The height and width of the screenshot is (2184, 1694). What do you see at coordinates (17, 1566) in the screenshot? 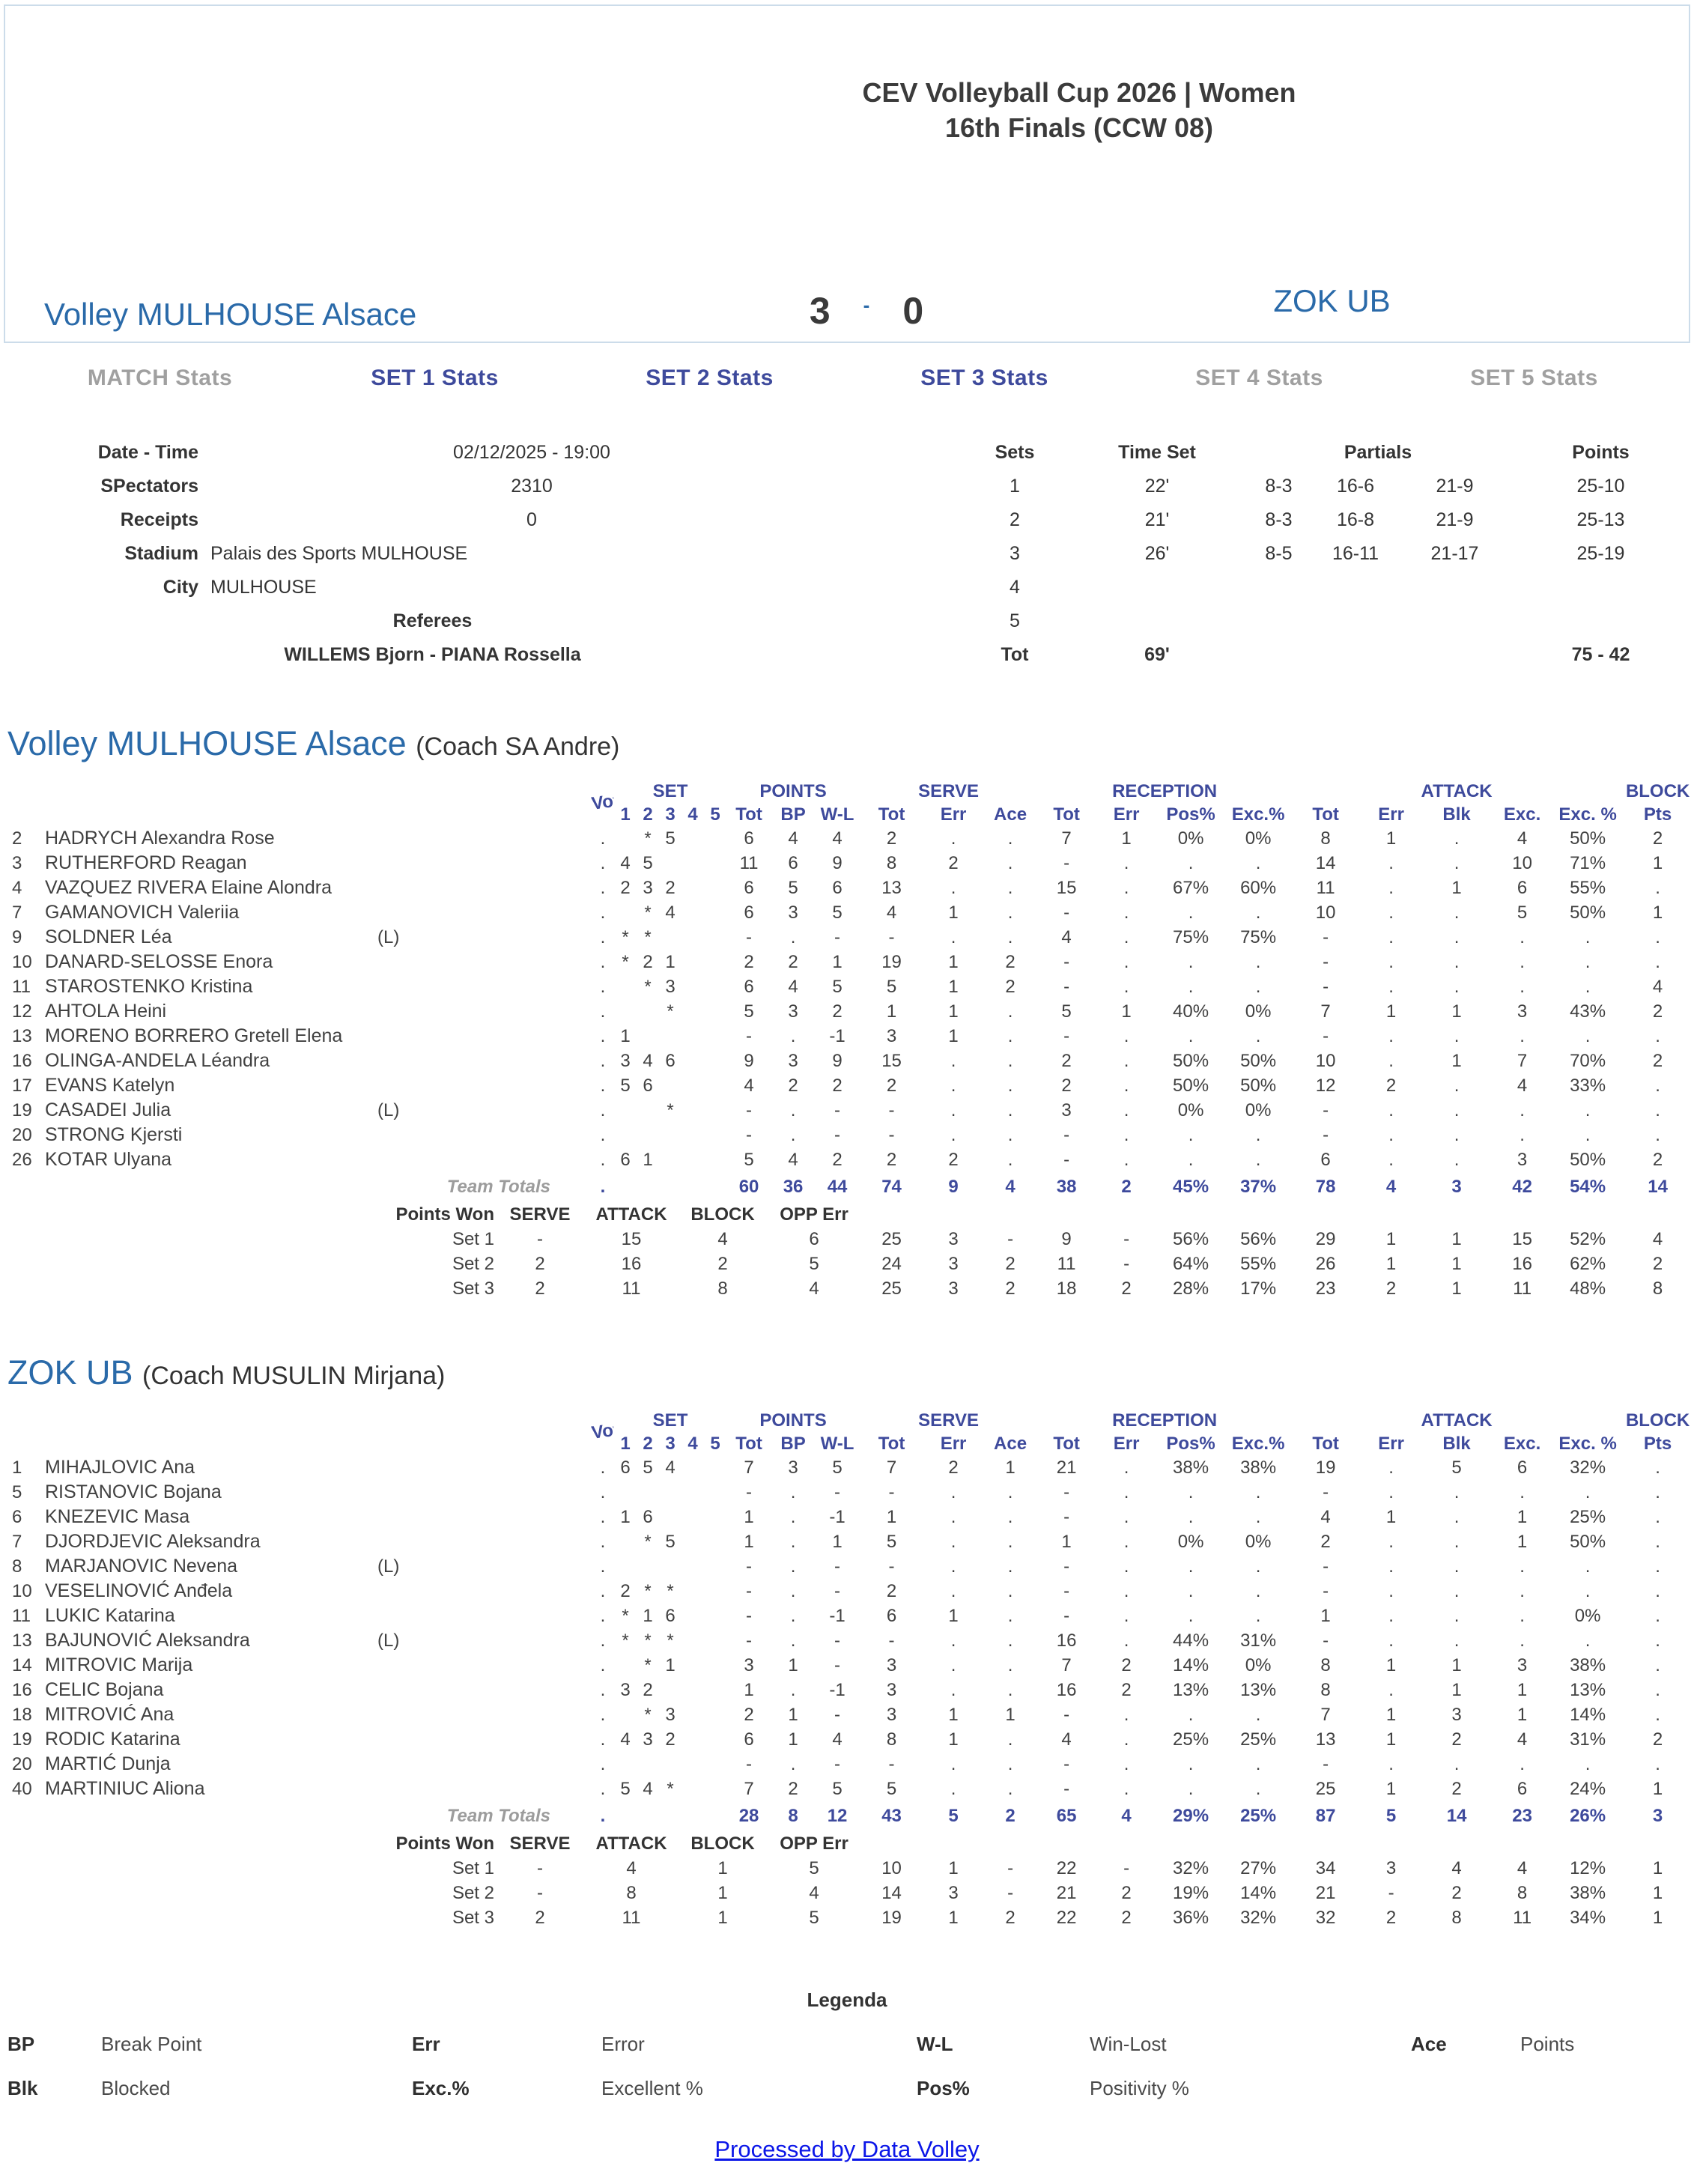
I see `player-number: 8` at bounding box center [17, 1566].